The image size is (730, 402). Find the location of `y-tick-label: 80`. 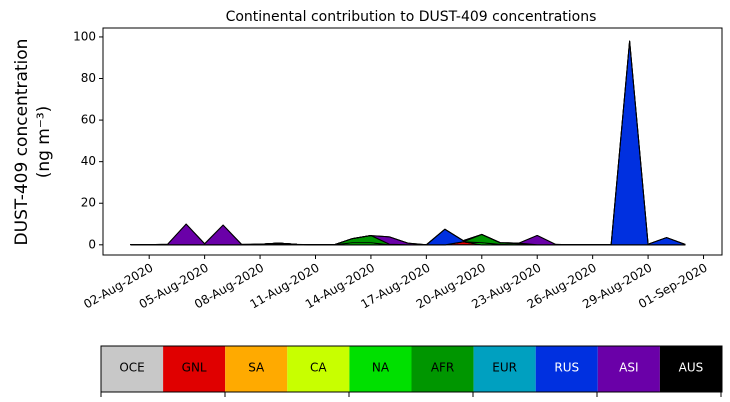

y-tick-label: 80 is located at coordinates (88, 78).